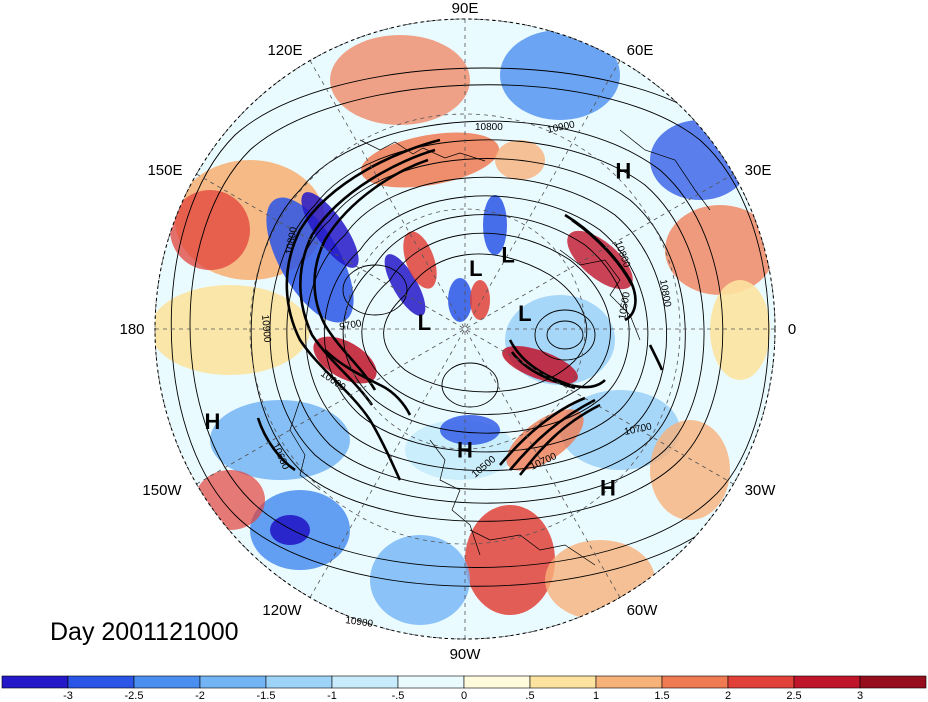 Image resolution: width=928 pixels, height=702 pixels. I want to click on colorbar-tick-label: .5, so click(529, 696).